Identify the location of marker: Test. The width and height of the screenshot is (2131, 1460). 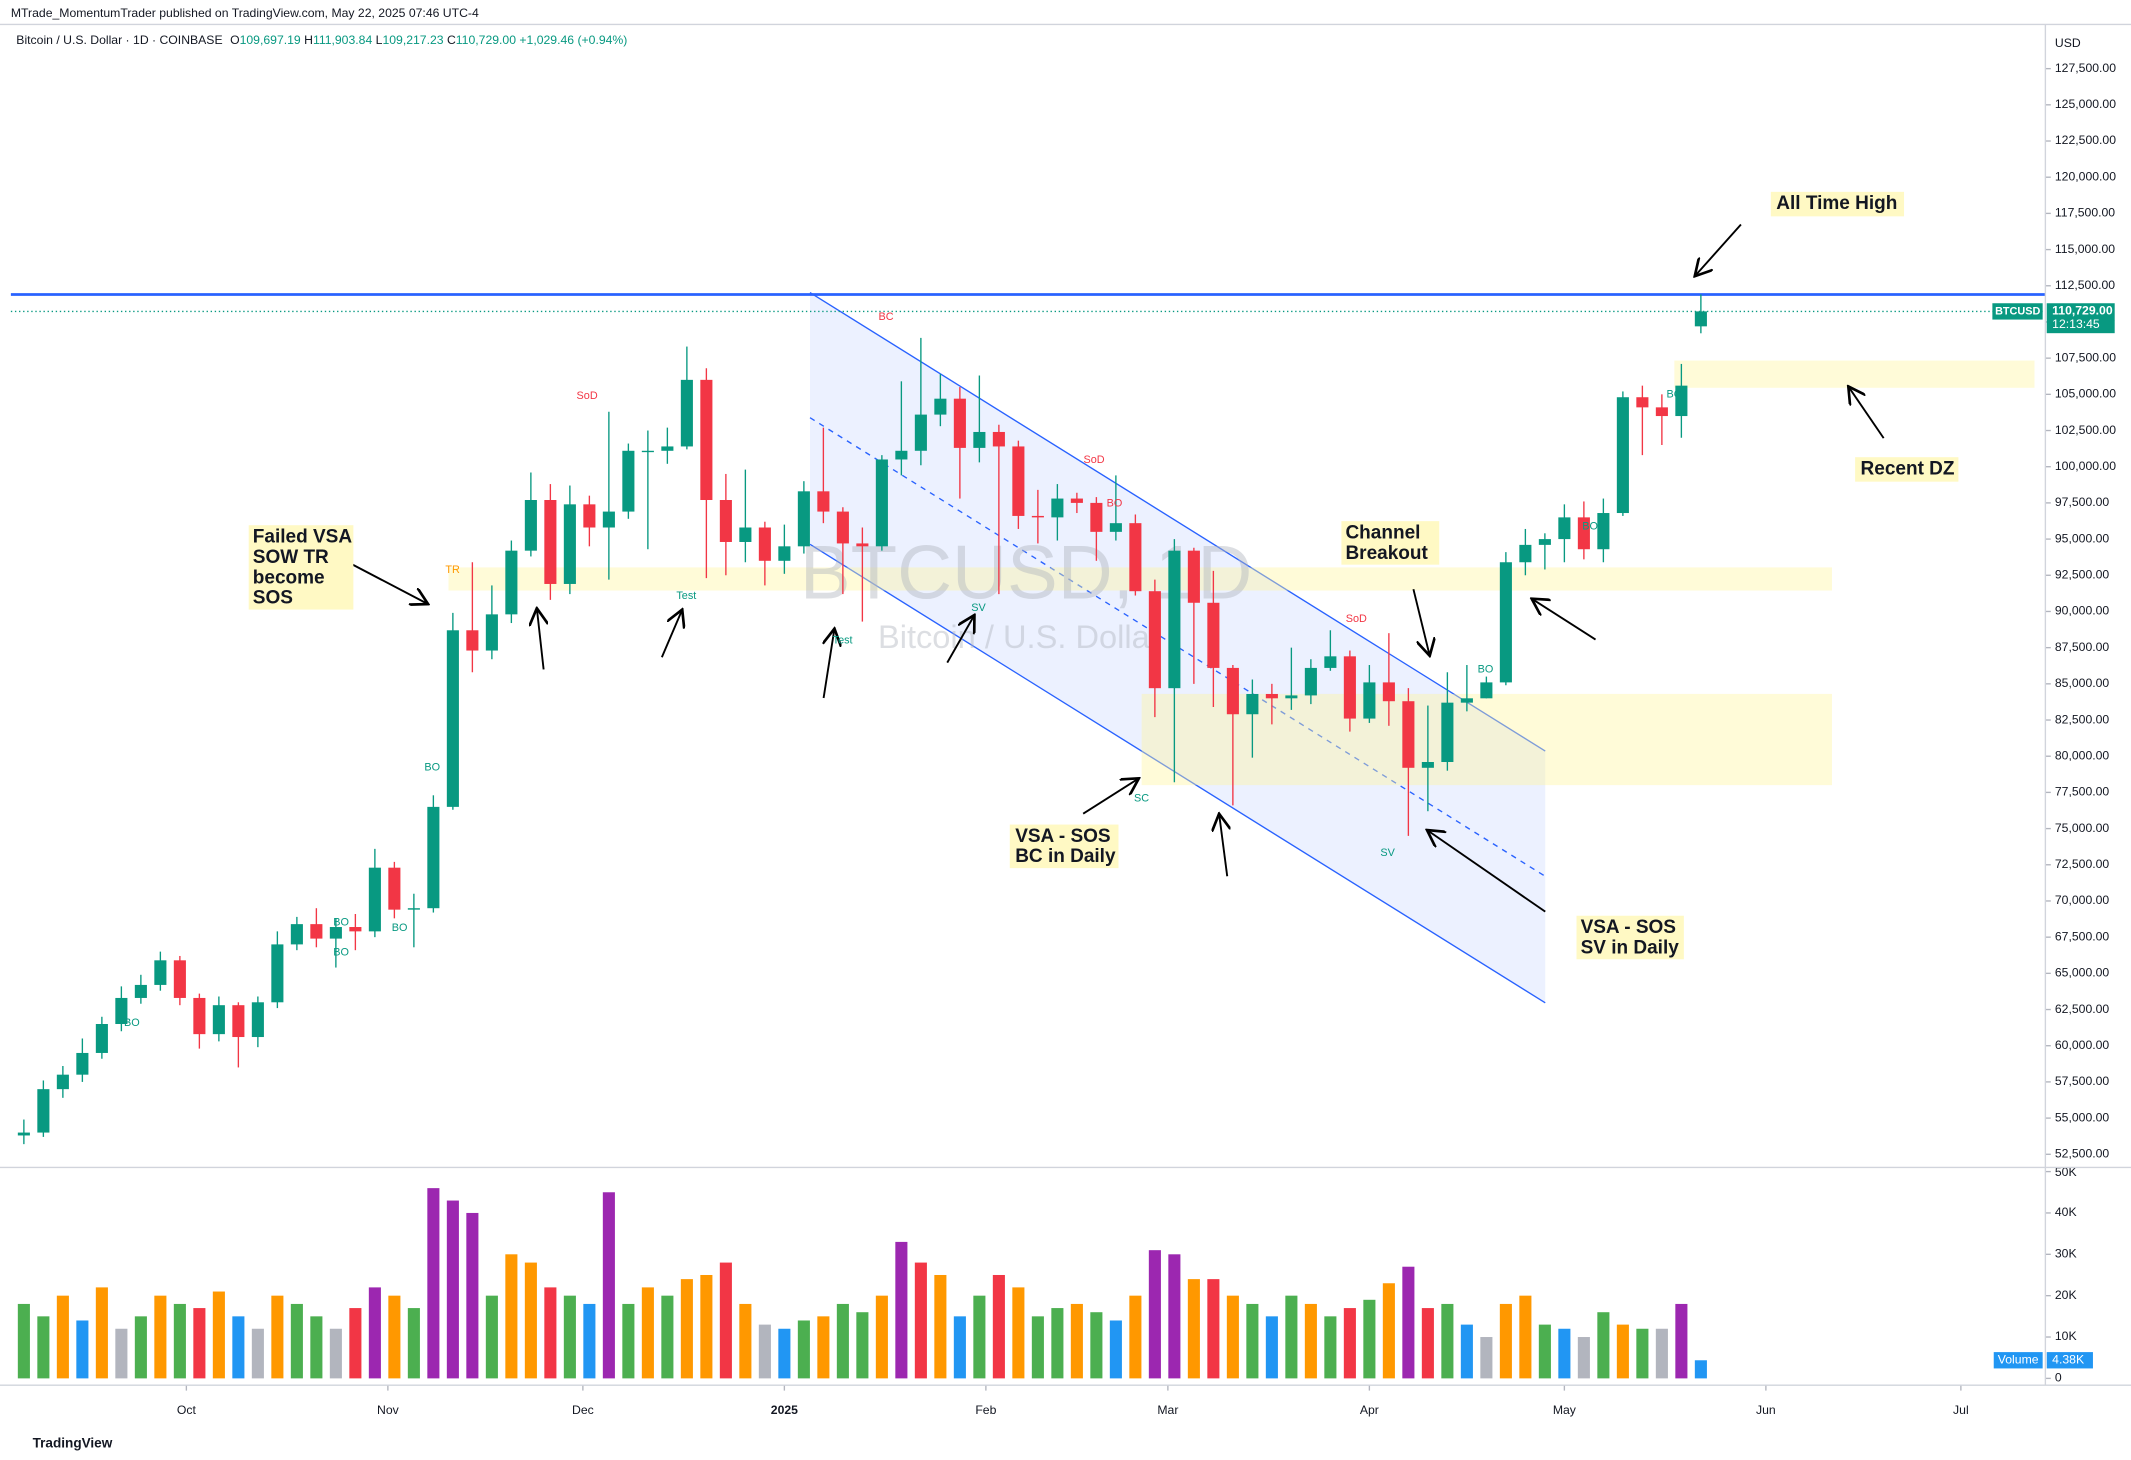
(686, 596).